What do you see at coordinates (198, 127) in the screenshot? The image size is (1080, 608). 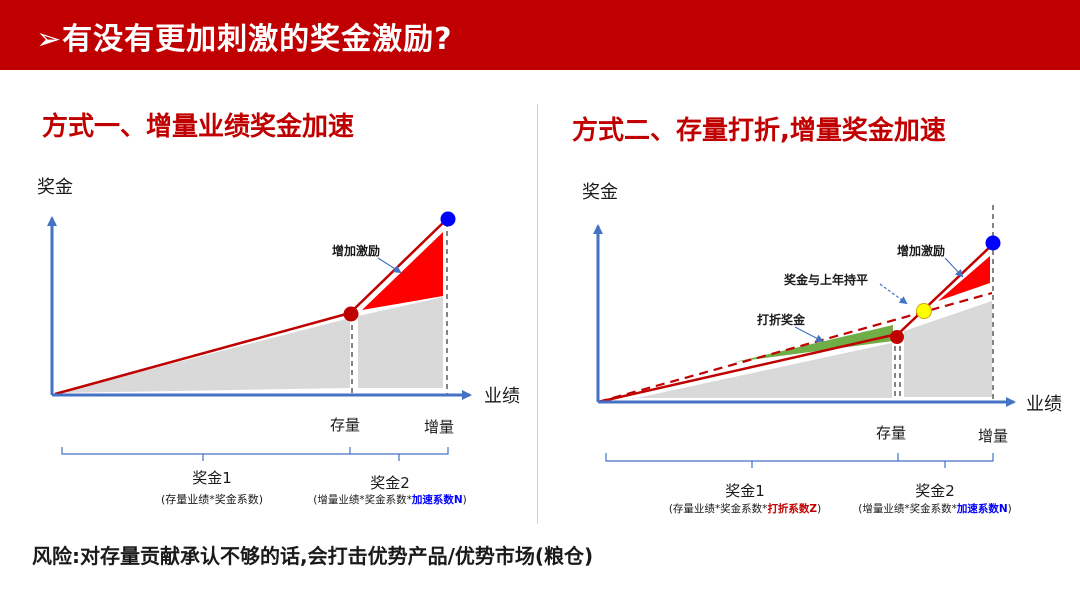 I see `left-subtitle: 方式一、增量业绩奖金加速` at bounding box center [198, 127].